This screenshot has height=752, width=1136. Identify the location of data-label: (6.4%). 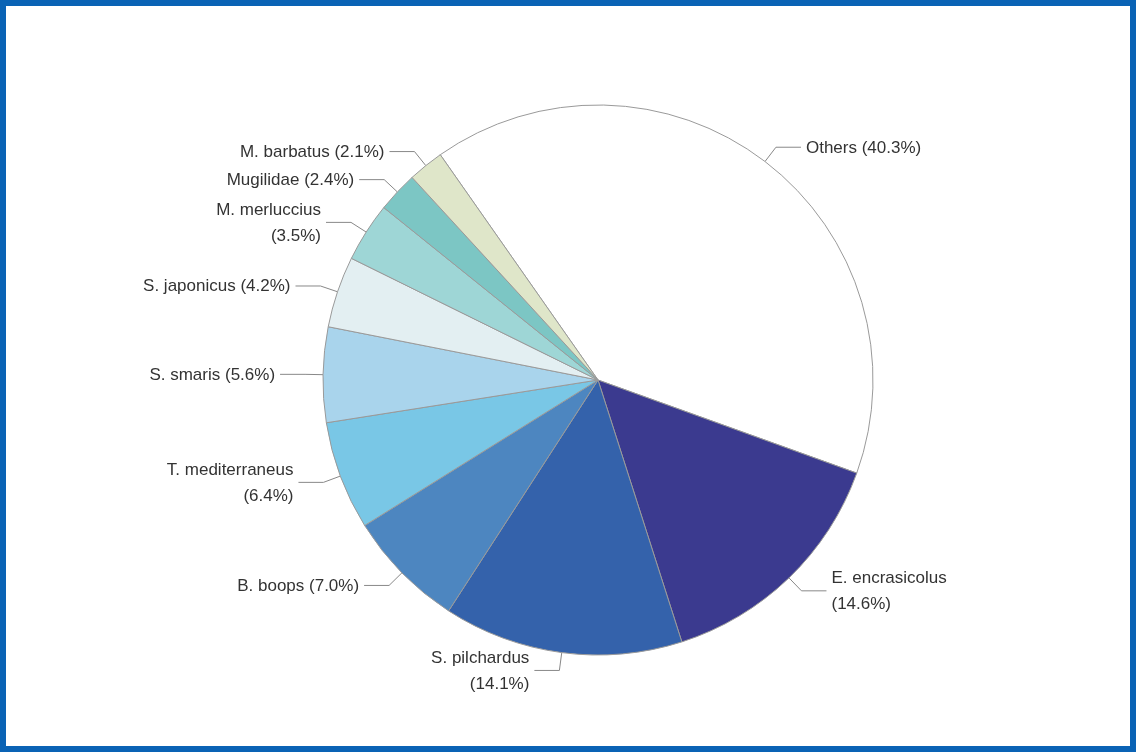
(268, 495).